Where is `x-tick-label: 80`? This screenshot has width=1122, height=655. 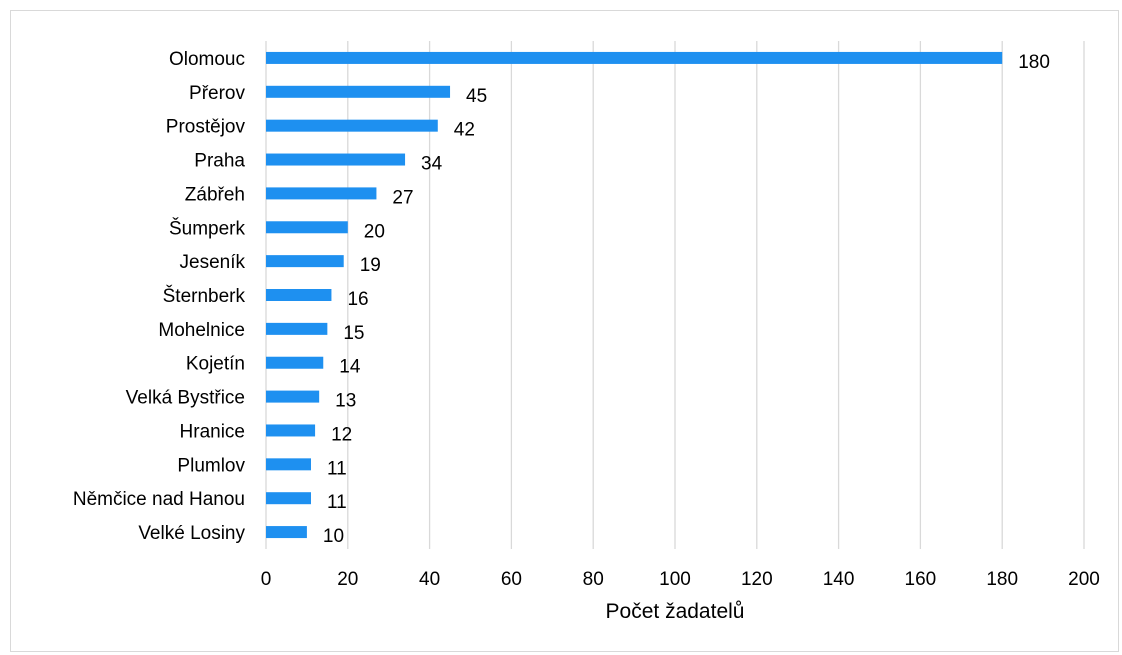 x-tick-label: 80 is located at coordinates (593, 579).